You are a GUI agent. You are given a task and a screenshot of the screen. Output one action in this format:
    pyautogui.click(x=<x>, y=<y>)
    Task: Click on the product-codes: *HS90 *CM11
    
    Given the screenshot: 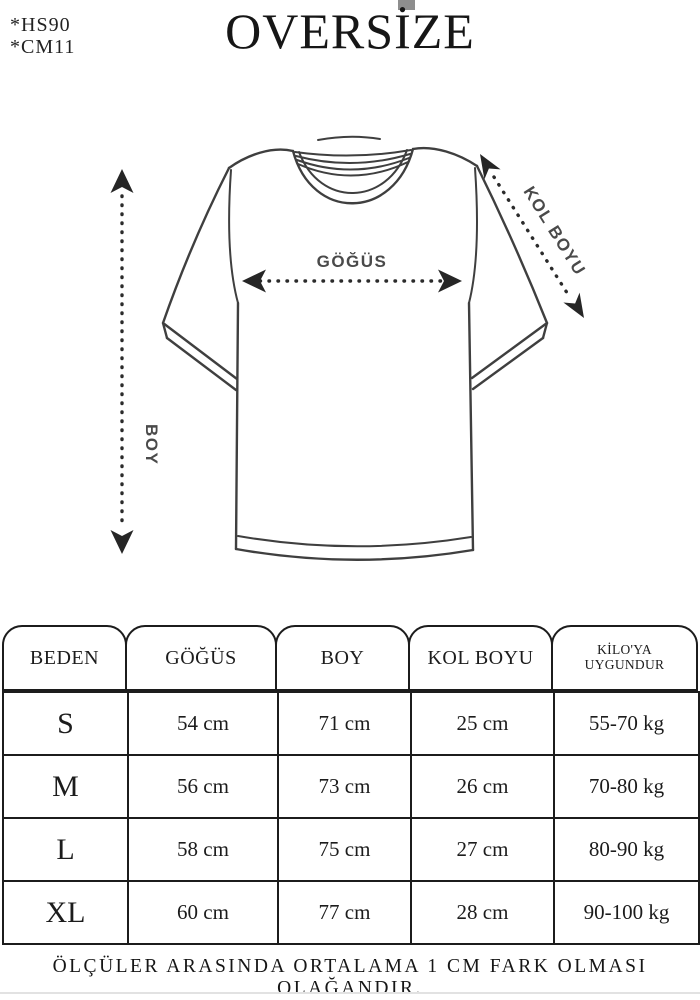 What is the action you would take?
    pyautogui.click(x=42, y=36)
    